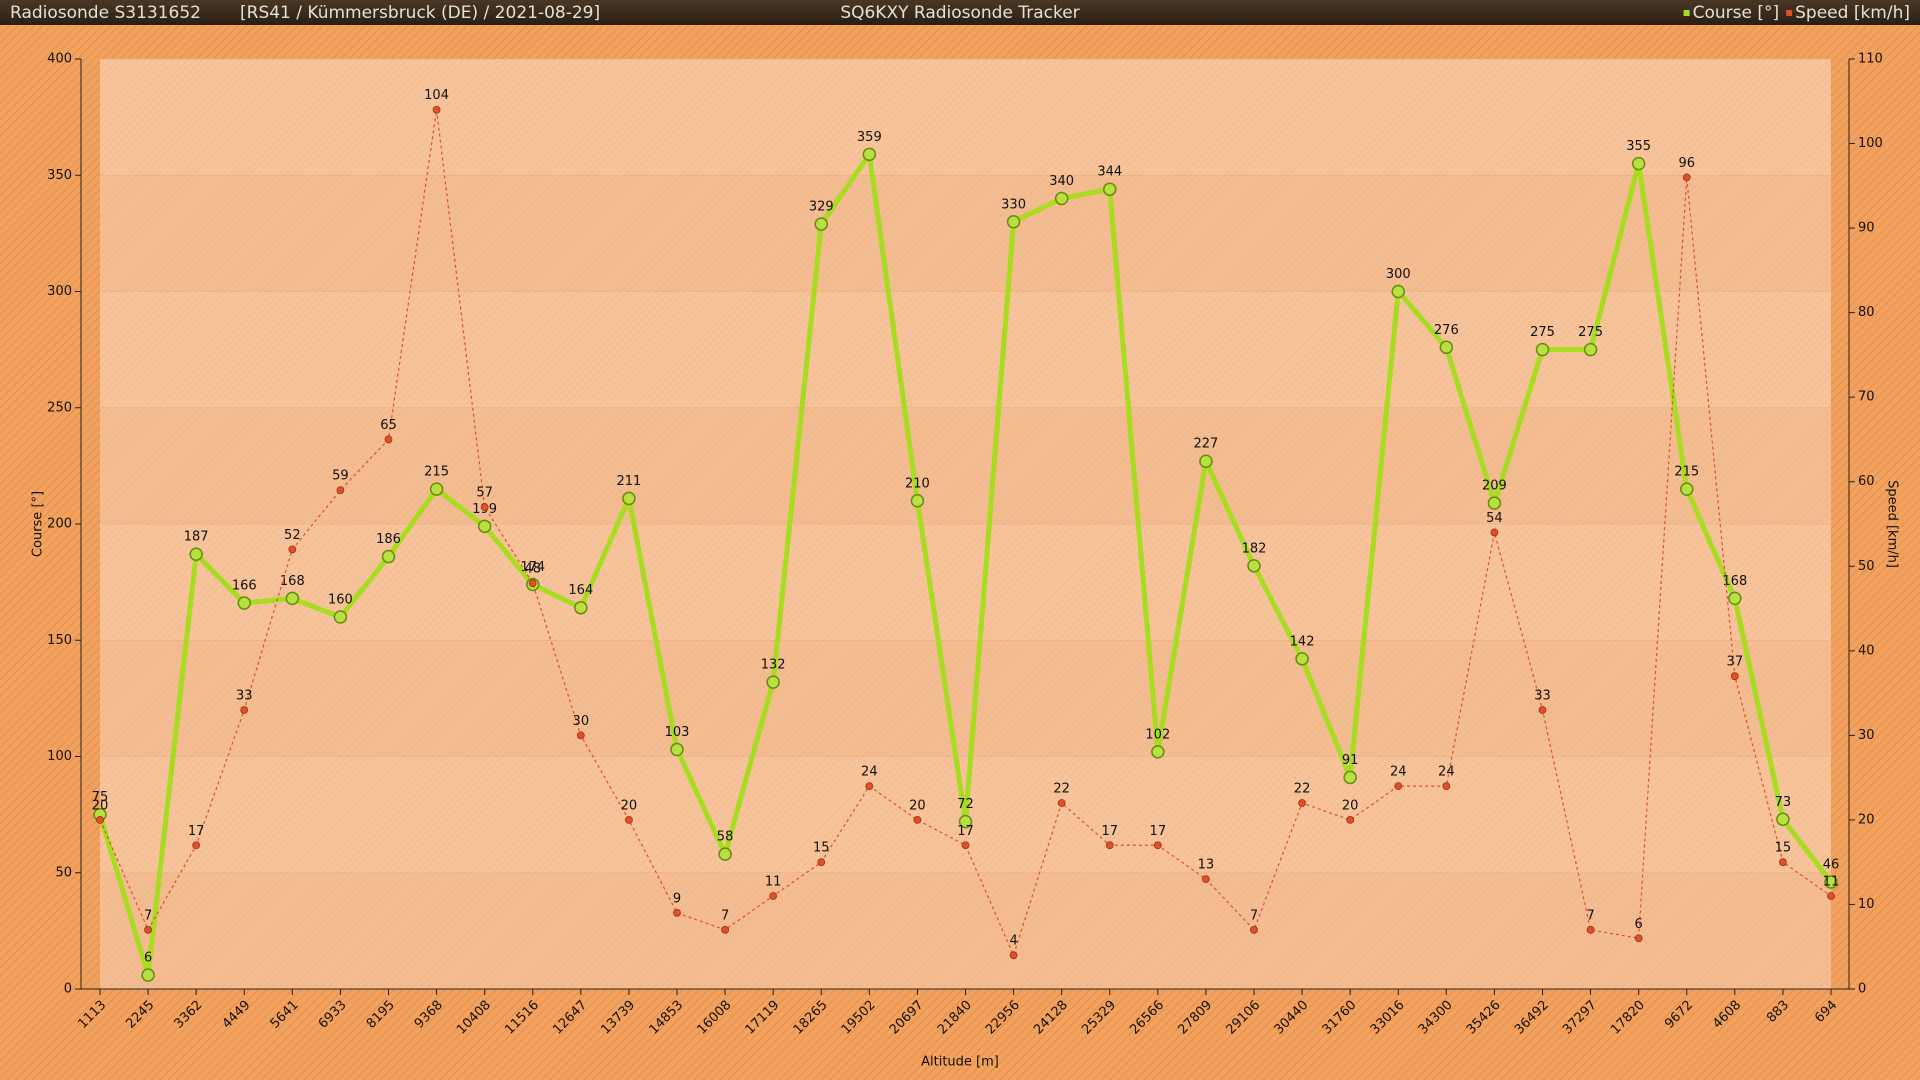 The width and height of the screenshot is (1920, 1080). I want to click on x-axis-label: Altitude [m], so click(960, 1062).